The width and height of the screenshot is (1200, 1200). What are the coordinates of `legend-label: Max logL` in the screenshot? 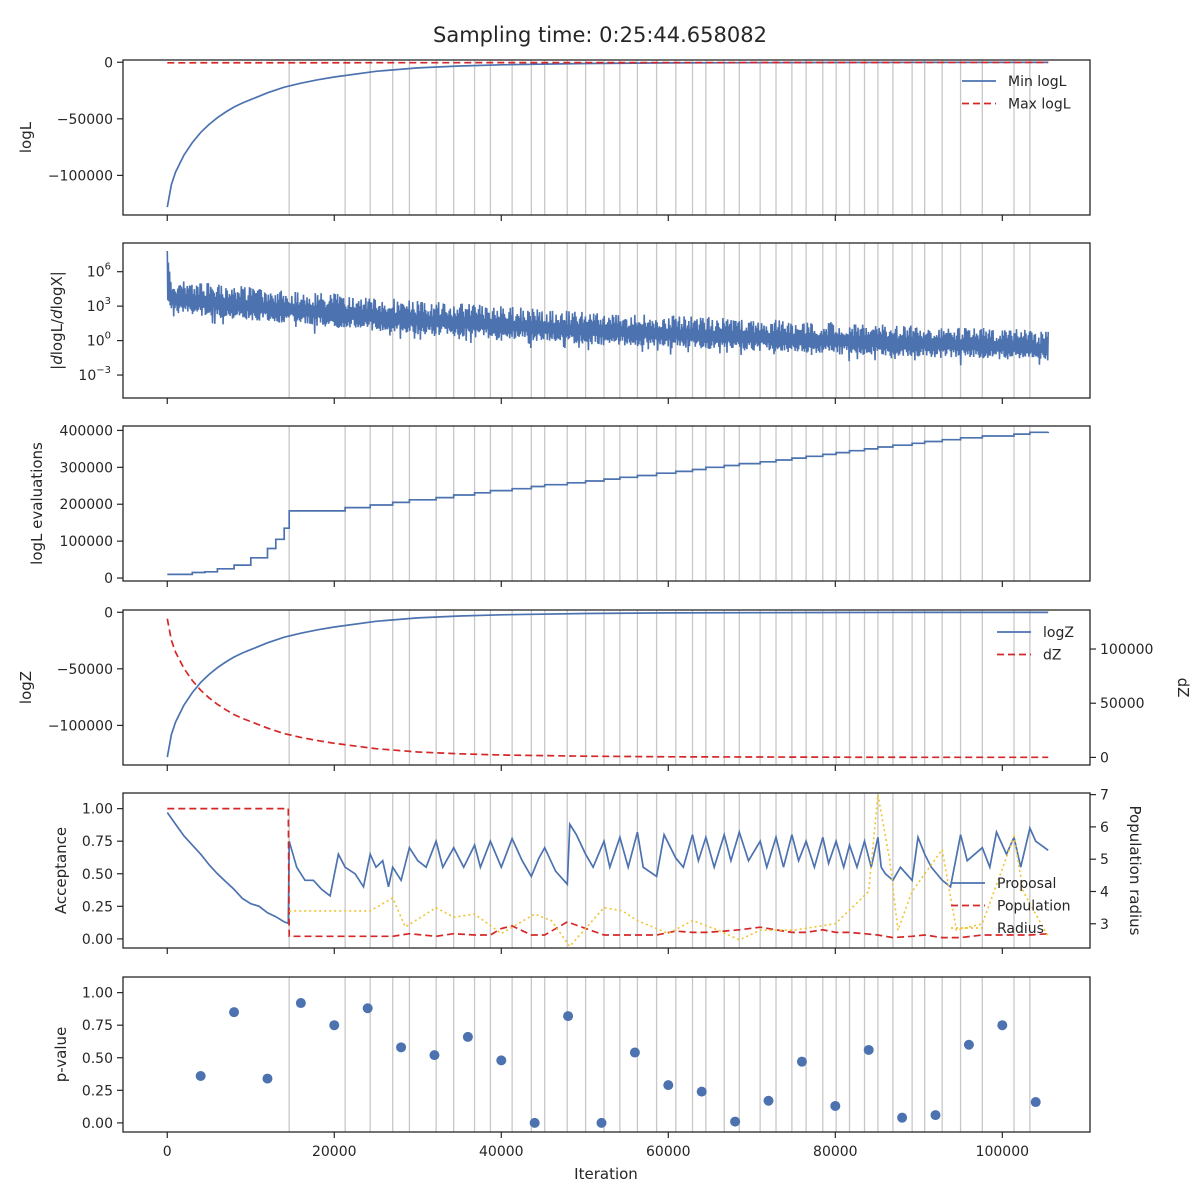 It's located at (1039, 105).